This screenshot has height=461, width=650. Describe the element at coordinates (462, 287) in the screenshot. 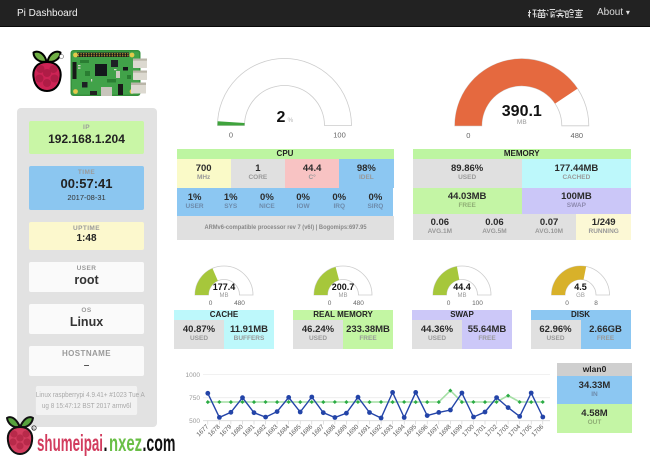

I see `svg-text: 44.4` at that location.